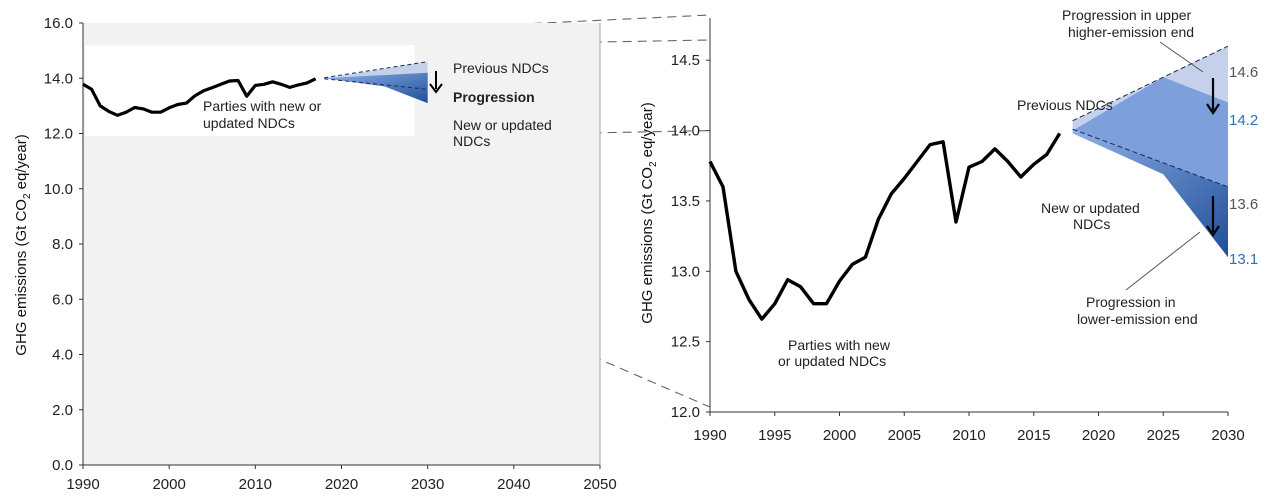 This screenshot has height=498, width=1263. I want to click on end-value-13-6: 13.6, so click(1243, 204).